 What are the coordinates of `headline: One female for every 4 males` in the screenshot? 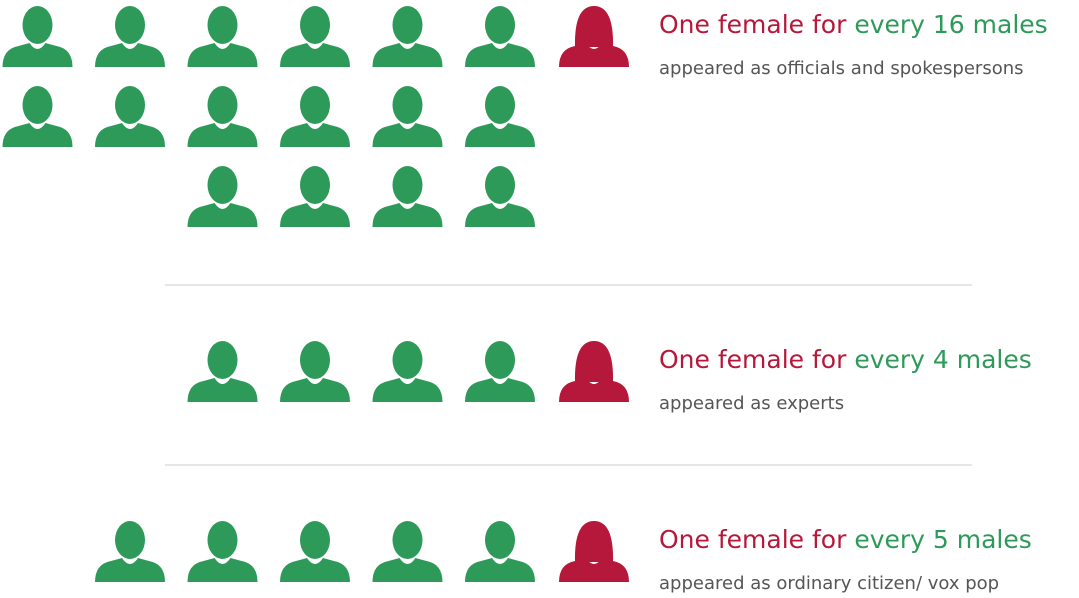 It's located at (845, 359).